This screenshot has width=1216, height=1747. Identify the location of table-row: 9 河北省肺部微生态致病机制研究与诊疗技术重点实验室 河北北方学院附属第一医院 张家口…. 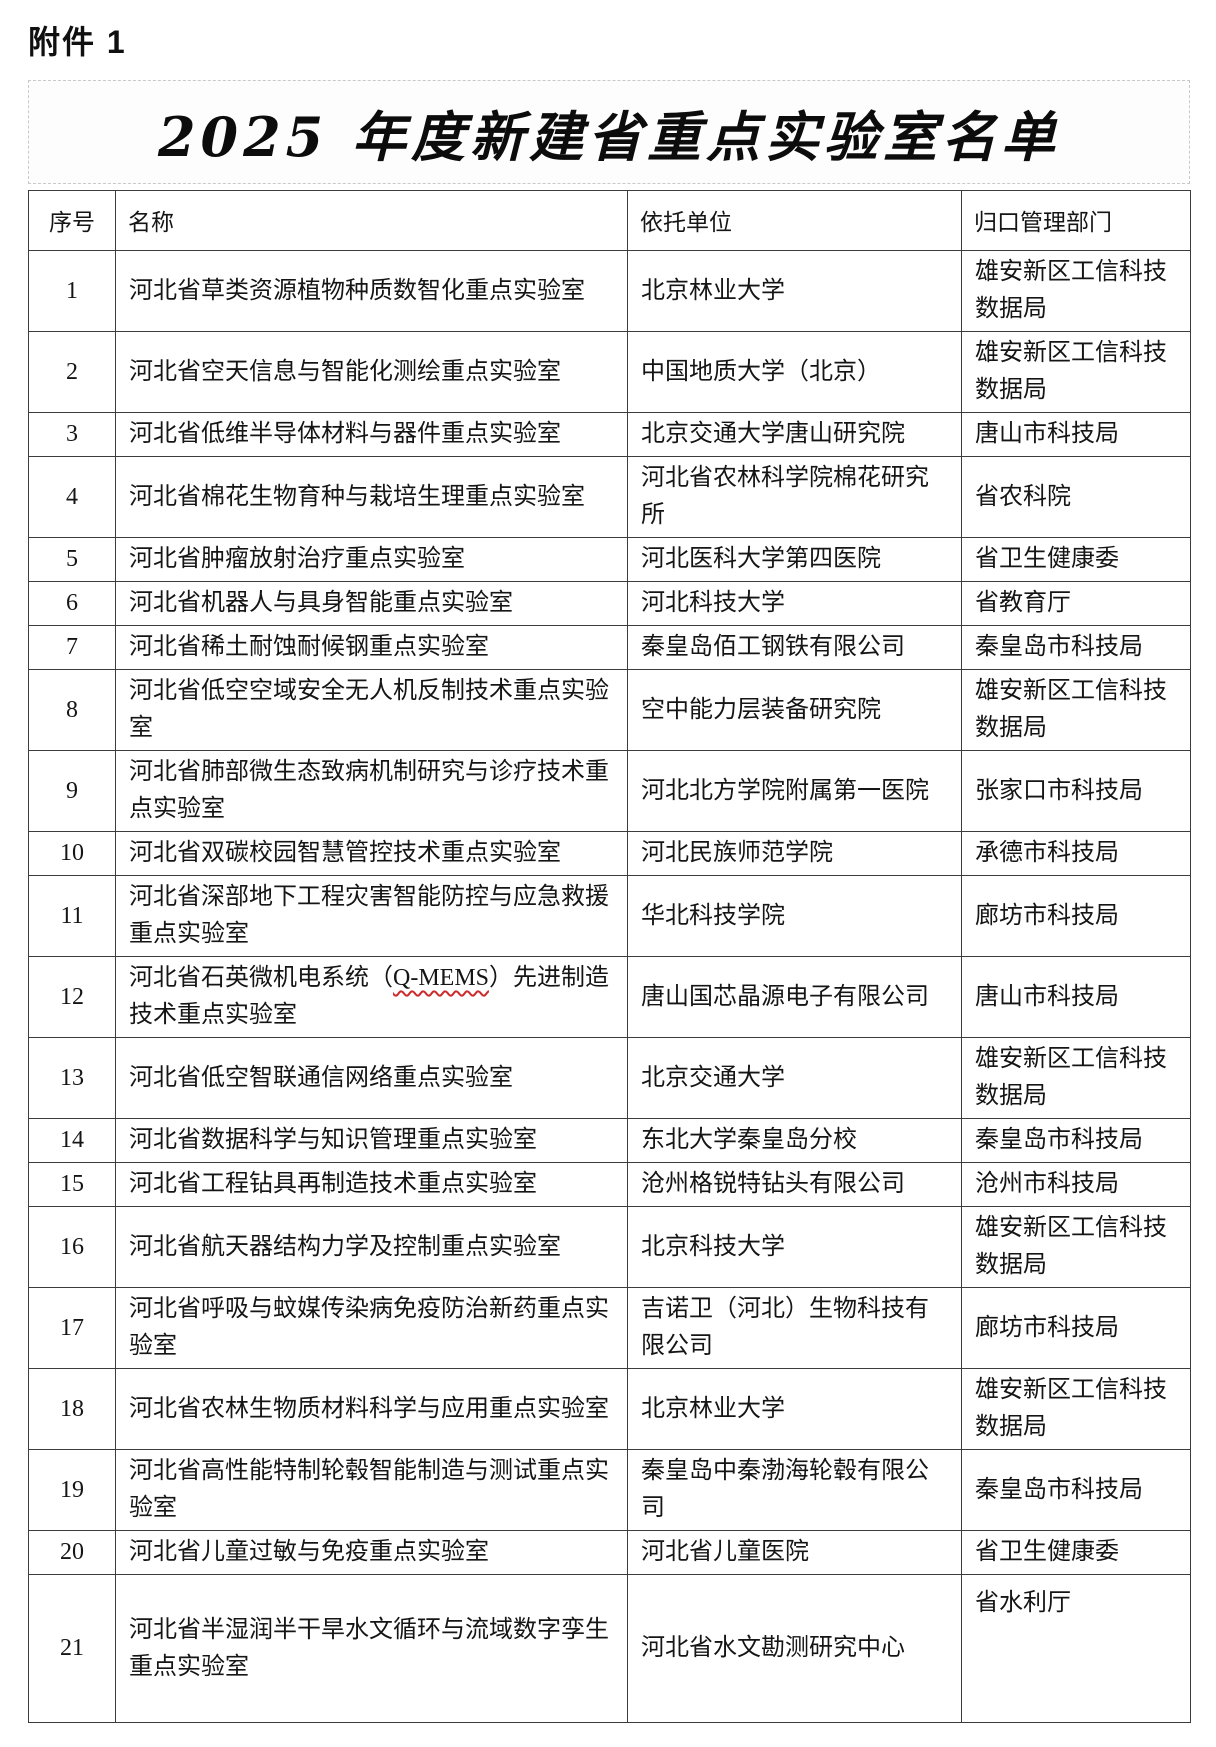
(609, 791).